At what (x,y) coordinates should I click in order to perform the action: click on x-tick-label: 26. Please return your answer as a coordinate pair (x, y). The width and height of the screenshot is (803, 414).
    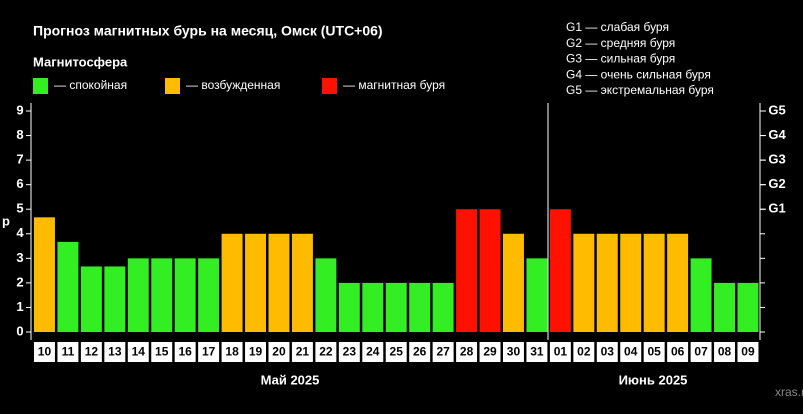
    Looking at the image, I should click on (420, 352).